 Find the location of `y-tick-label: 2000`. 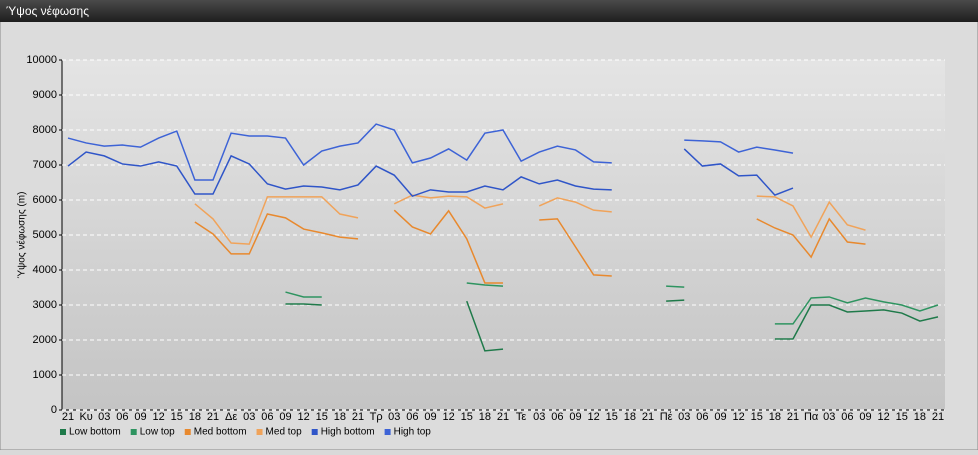

y-tick-label: 2000 is located at coordinates (45, 340).